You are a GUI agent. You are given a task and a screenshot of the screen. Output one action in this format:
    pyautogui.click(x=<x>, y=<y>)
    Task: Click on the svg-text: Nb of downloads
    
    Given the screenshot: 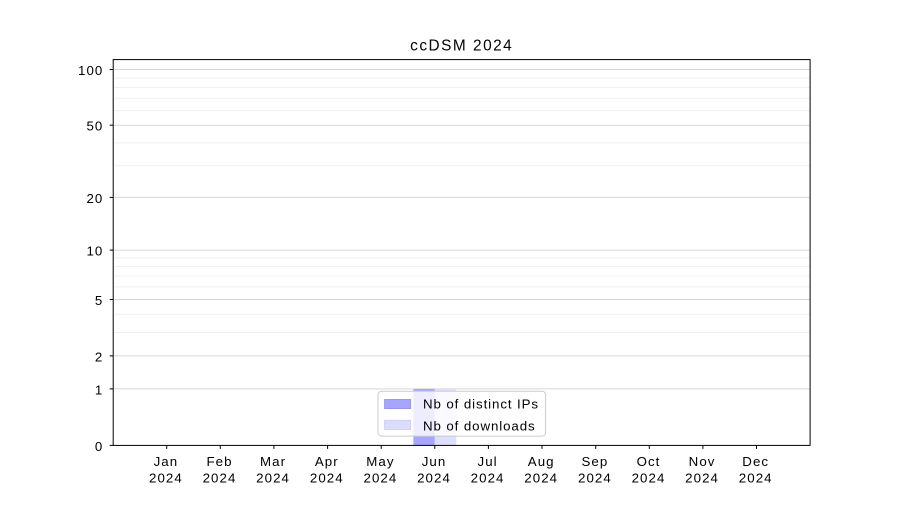 What is the action you would take?
    pyautogui.click(x=479, y=425)
    